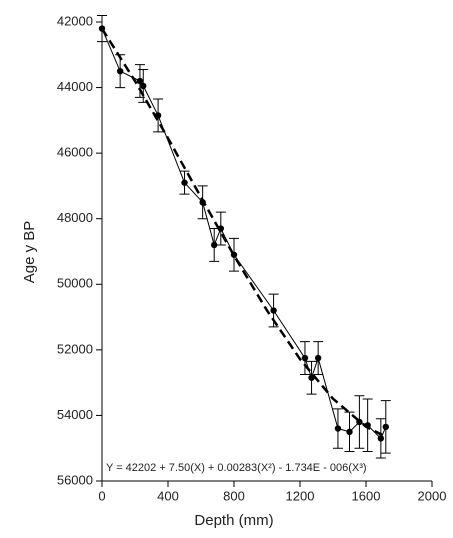 This screenshot has height=538, width=453. What do you see at coordinates (75, 348) in the screenshot?
I see `y-tick-label: 52000` at bounding box center [75, 348].